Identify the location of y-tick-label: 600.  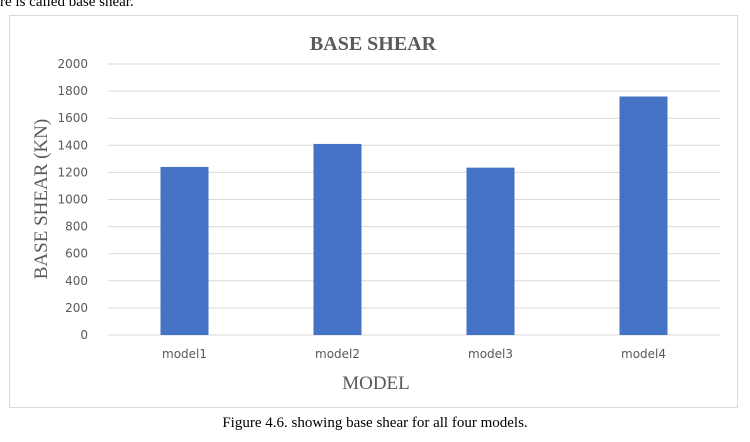
(76, 254).